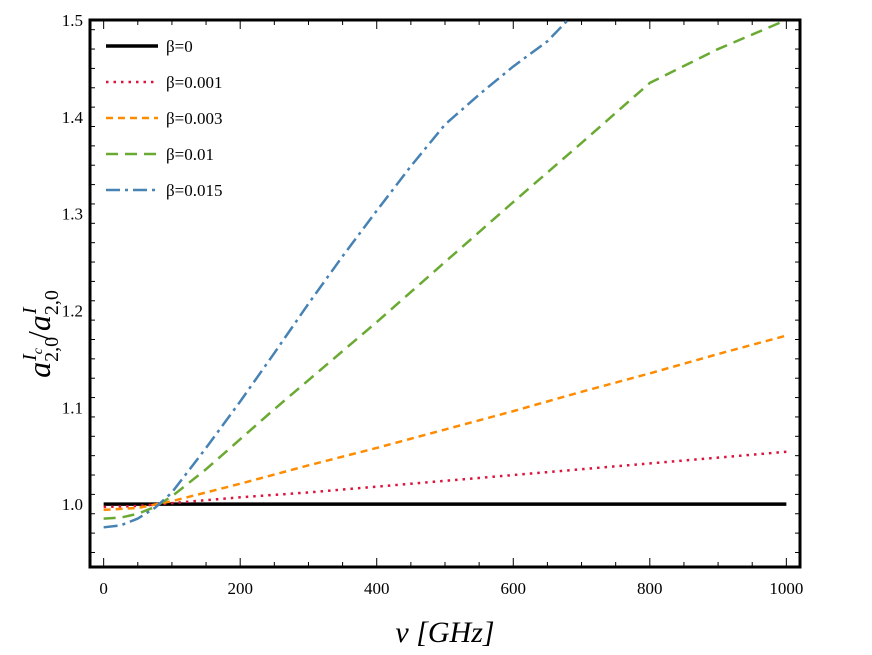 The height and width of the screenshot is (655, 872). Describe the element at coordinates (377, 588) in the screenshot. I see `x-tick-label: 400` at that location.